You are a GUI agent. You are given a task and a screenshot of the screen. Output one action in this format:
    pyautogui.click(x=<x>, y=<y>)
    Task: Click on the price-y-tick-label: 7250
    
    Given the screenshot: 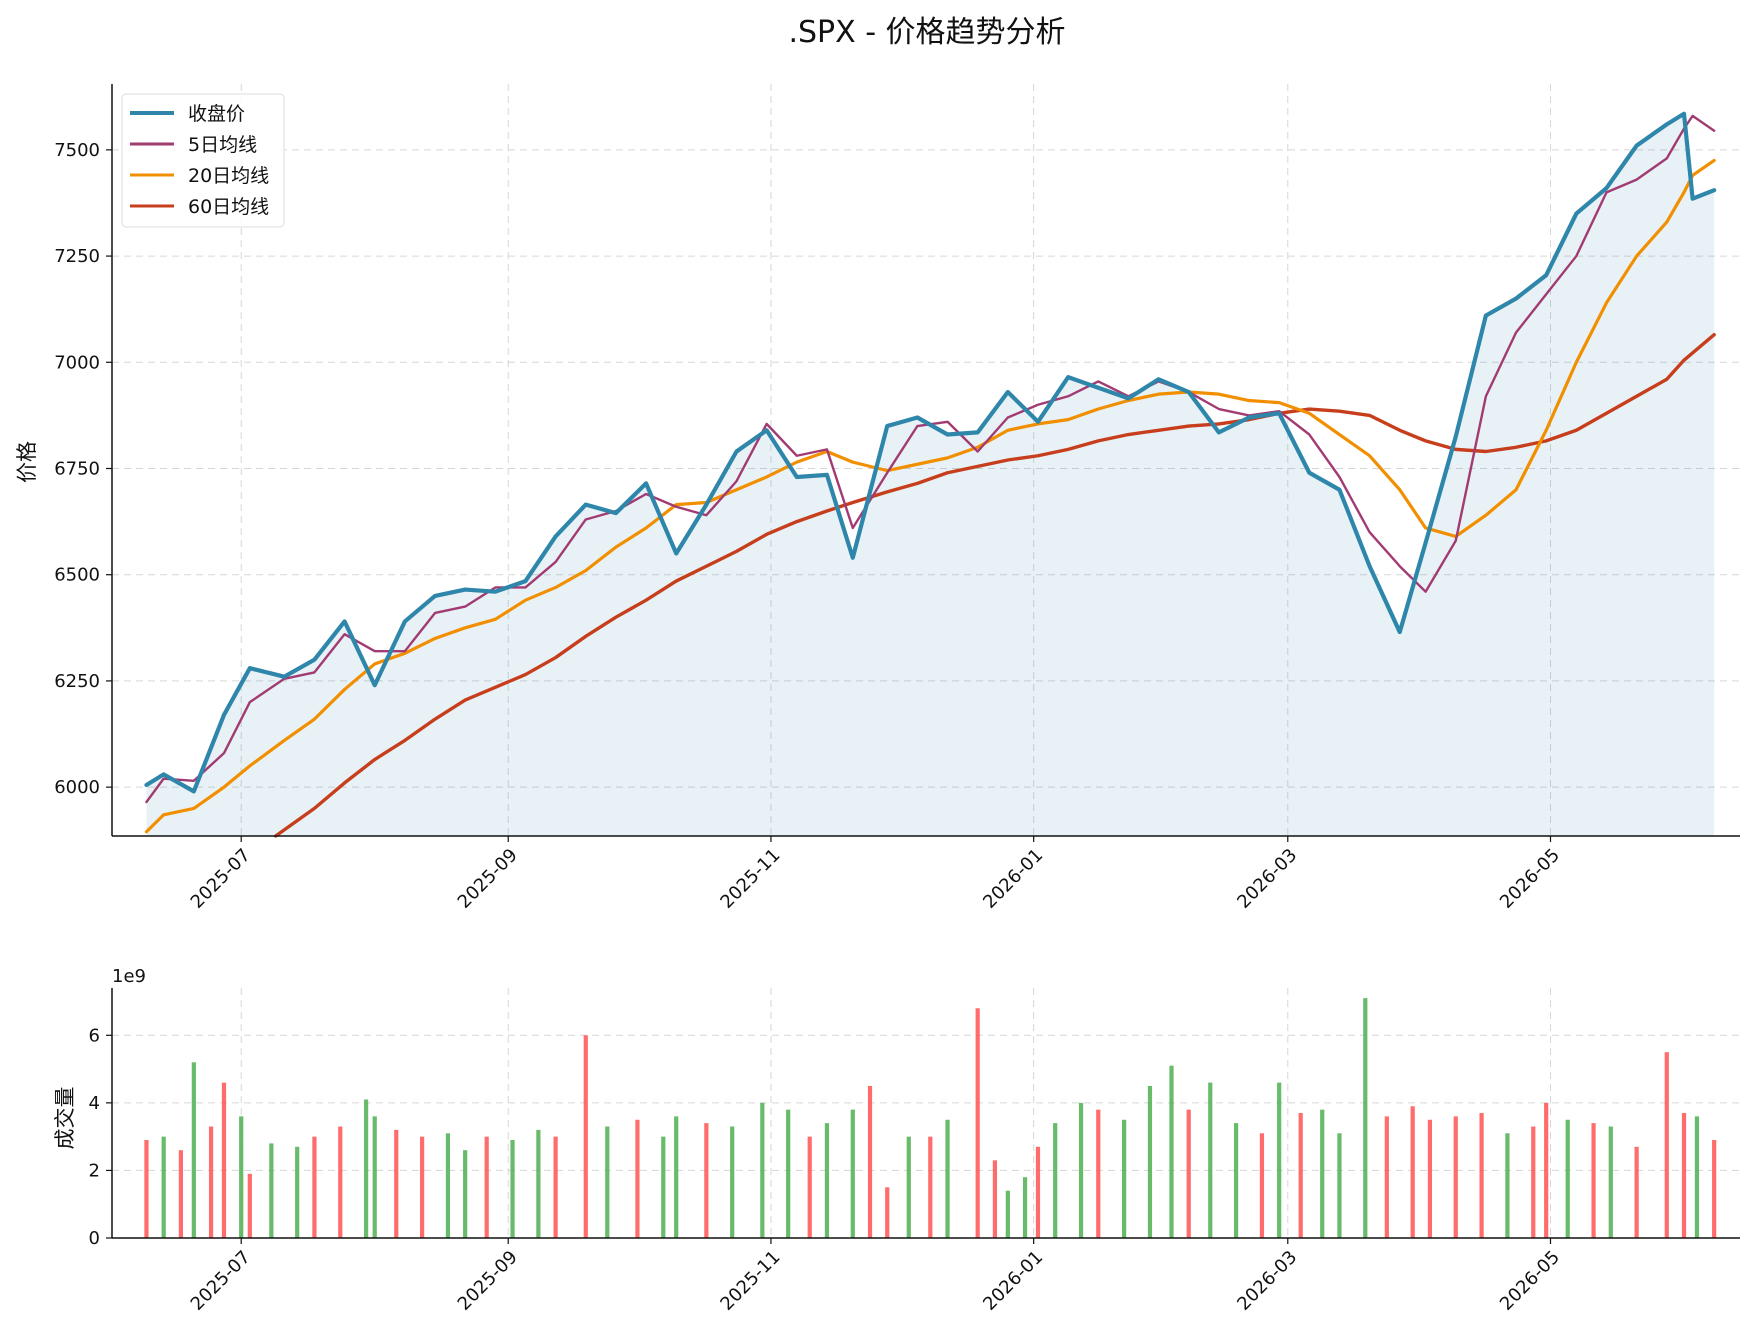 What is the action you would take?
    pyautogui.click(x=77, y=256)
    